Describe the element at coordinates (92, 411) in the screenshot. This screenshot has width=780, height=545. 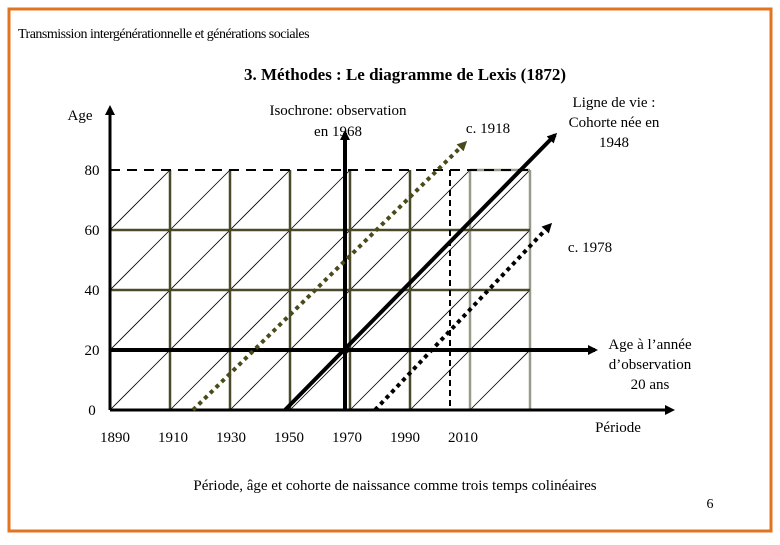
I see `age-label: 0` at that location.